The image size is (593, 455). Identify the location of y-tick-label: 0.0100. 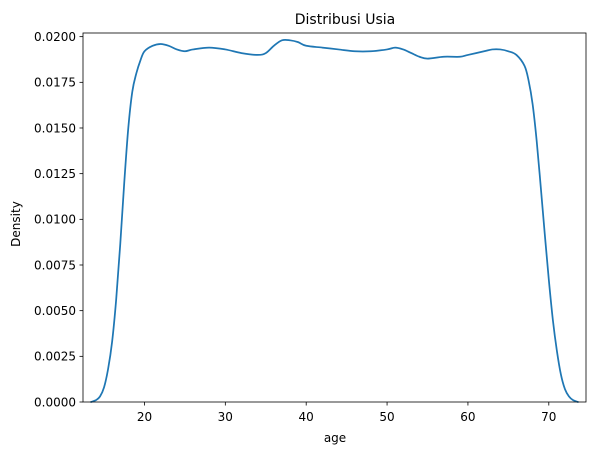
(55, 220).